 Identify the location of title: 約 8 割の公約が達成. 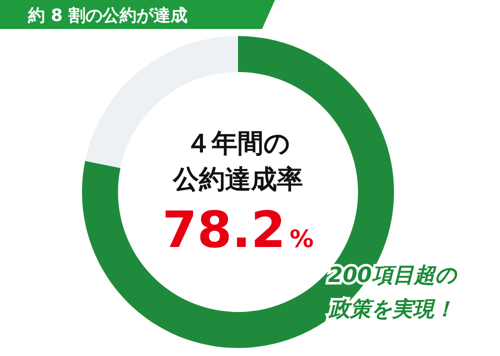
(137, 14).